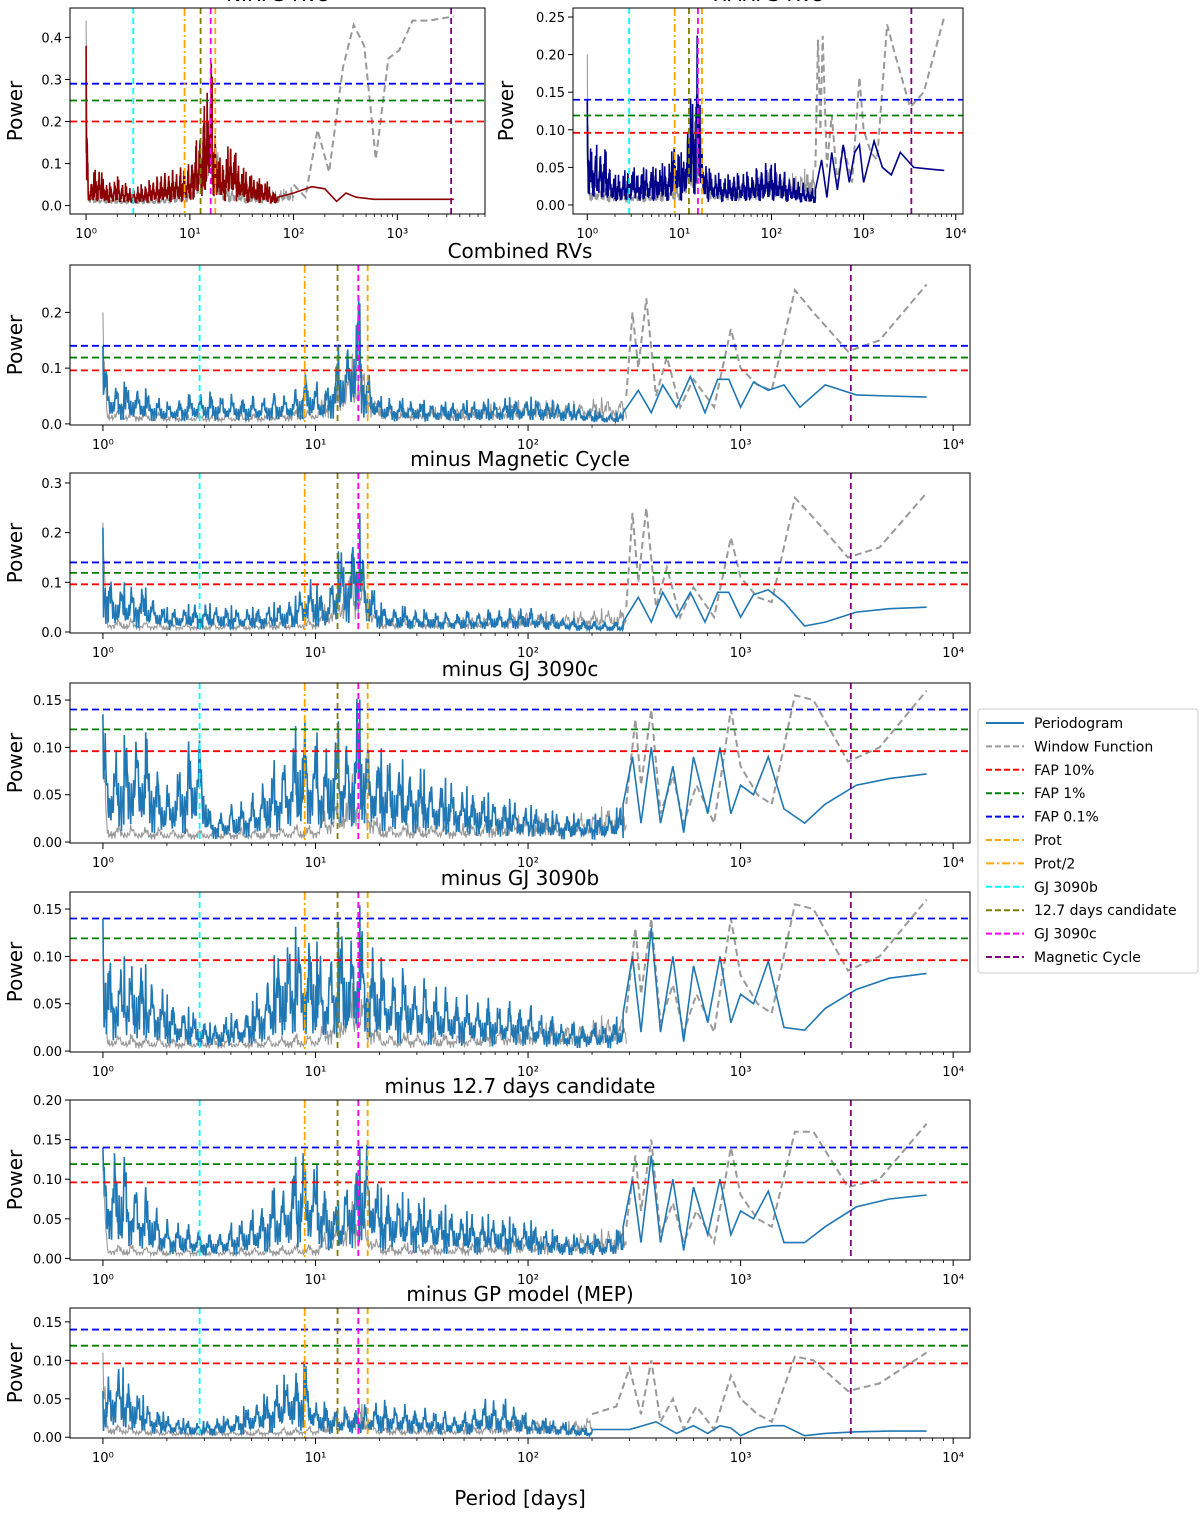 This screenshot has height=1519, width=1200. Describe the element at coordinates (1078, 724) in the screenshot. I see `legend-label-0: Periodogram` at that location.